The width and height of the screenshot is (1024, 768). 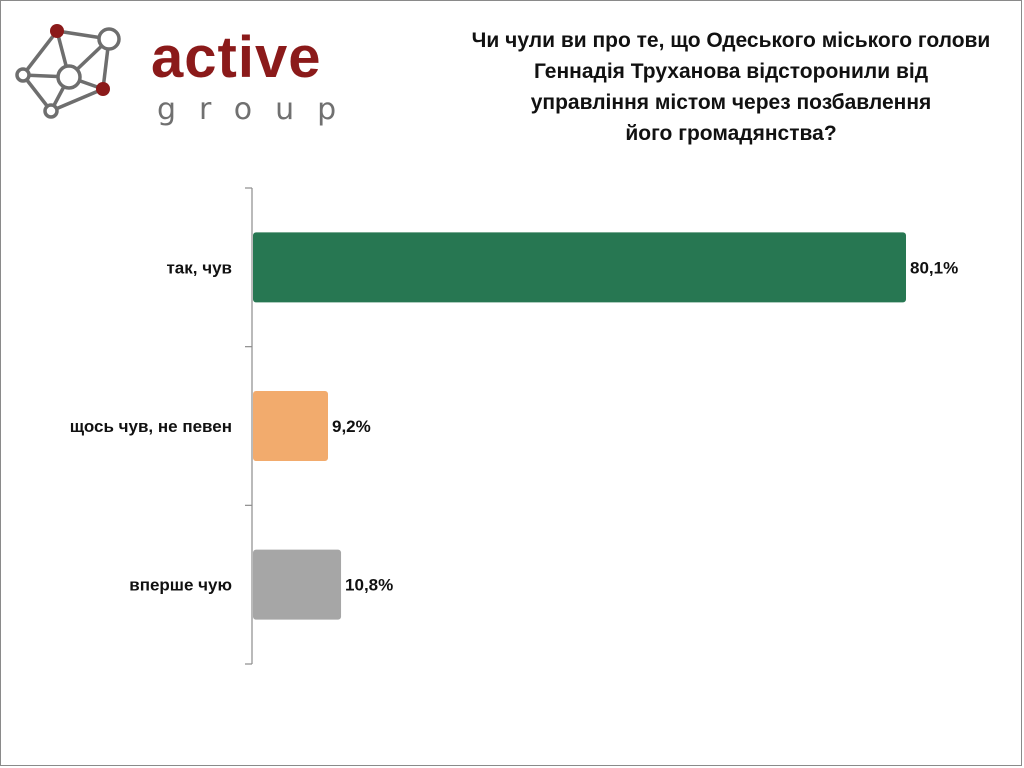 What do you see at coordinates (180, 585) in the screenshot?
I see `category-label: вперше чую` at bounding box center [180, 585].